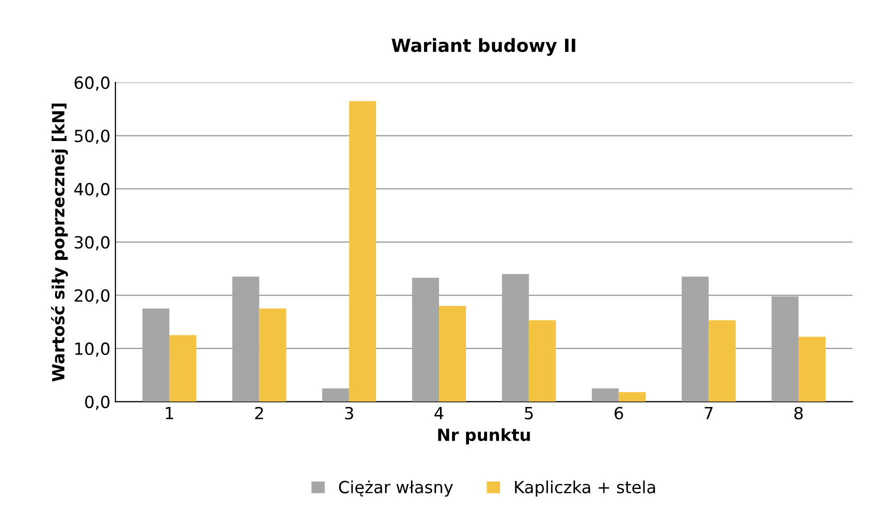  Describe the element at coordinates (92, 296) in the screenshot. I see `y-tick-label: 20,0` at that location.